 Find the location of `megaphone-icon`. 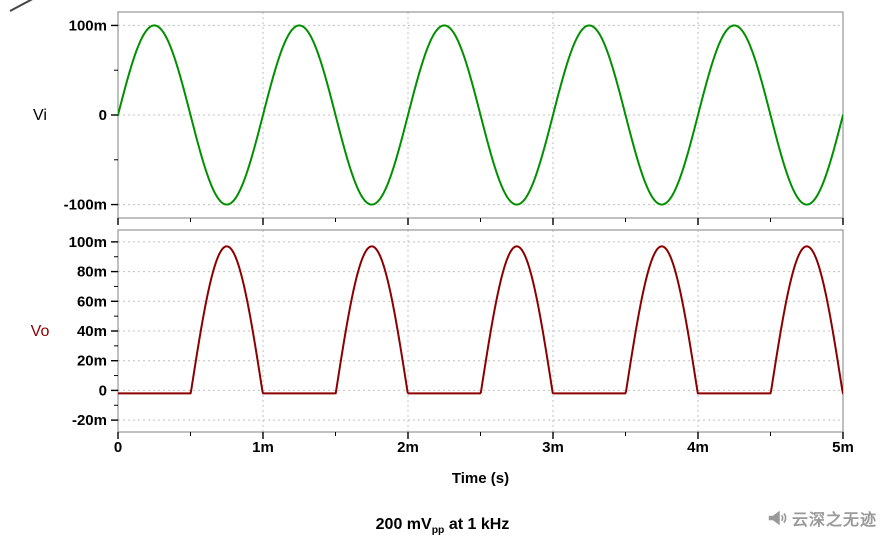

megaphone-icon is located at coordinates (777, 518).